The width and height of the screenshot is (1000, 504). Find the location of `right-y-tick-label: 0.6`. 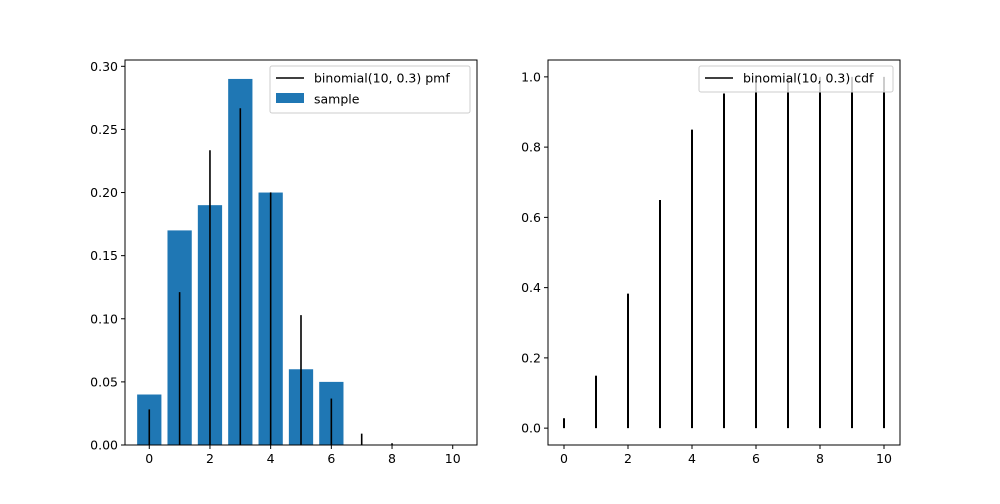

right-y-tick-label: 0.6 is located at coordinates (531, 217).